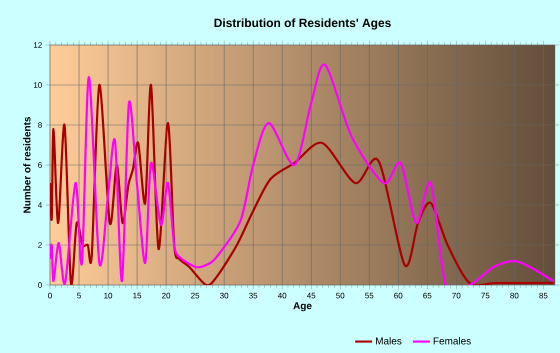  Describe the element at coordinates (27, 164) in the screenshot. I see `y-axis-title: Number of residents` at that location.